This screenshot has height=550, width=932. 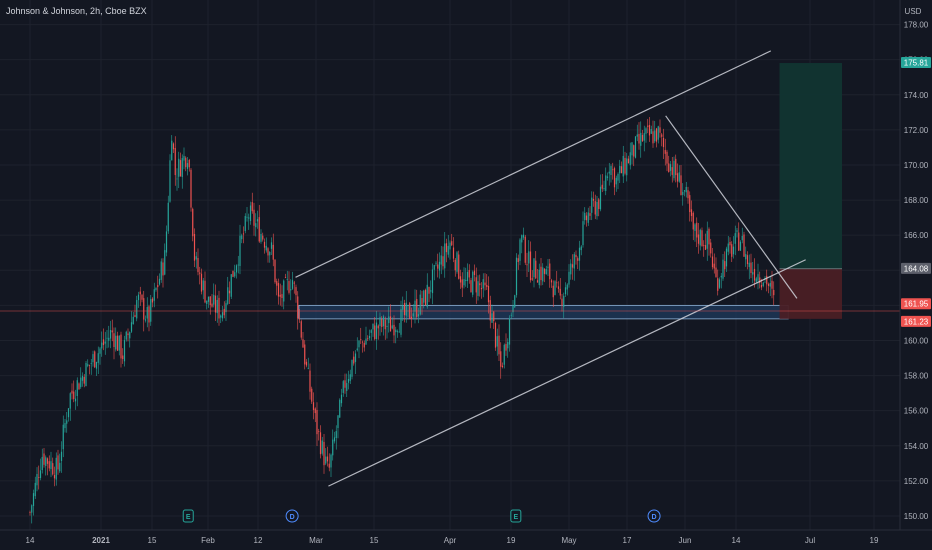 I want to click on time-axis: 14 2021 15 Feb 12 Mar 15 Apr 19 May 17 Jun 14 Jul 19, so click(x=452, y=540).